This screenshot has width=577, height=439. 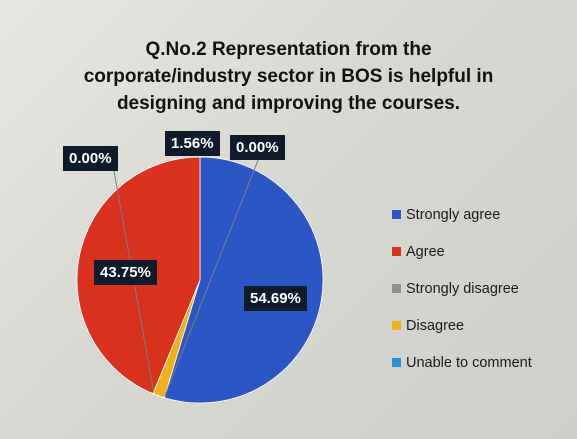 I want to click on data-label-strongly-agree: 54.69%, so click(x=275, y=298).